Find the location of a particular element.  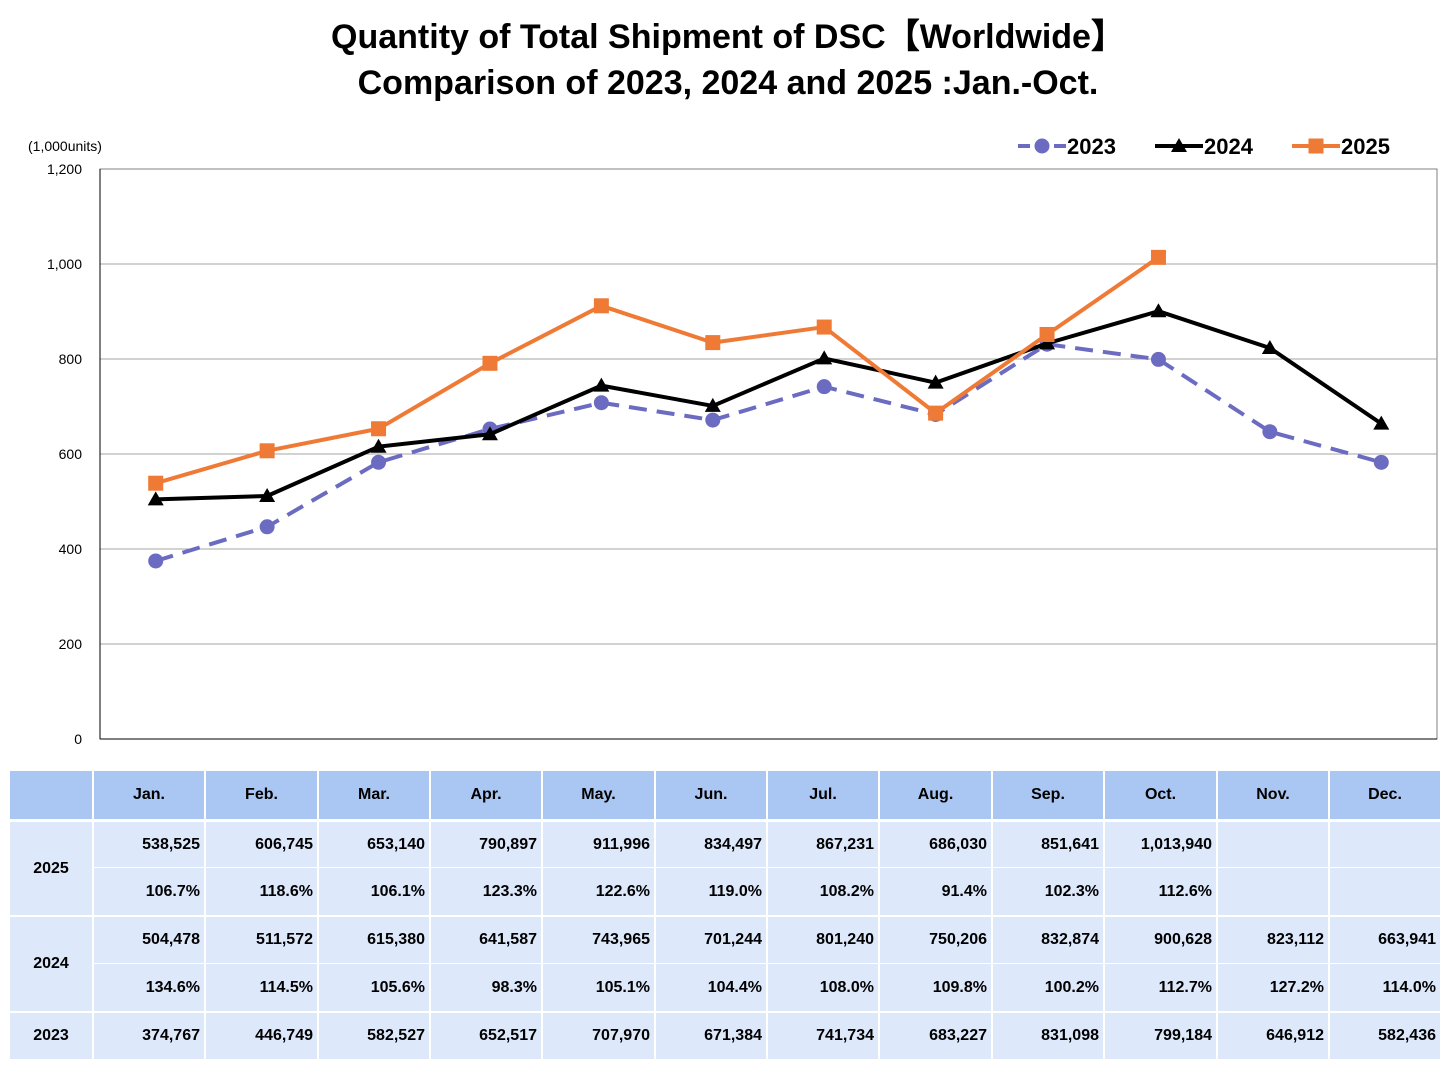

units-cell: 683,227 is located at coordinates (936, 1035).